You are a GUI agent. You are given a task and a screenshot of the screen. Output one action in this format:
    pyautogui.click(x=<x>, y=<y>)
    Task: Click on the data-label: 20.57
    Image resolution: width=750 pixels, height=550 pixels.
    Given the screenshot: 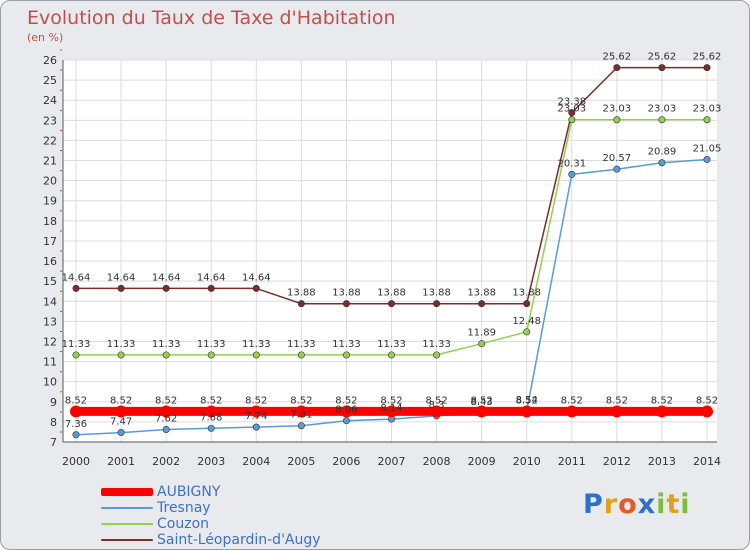 What is the action you would take?
    pyautogui.click(x=617, y=158)
    